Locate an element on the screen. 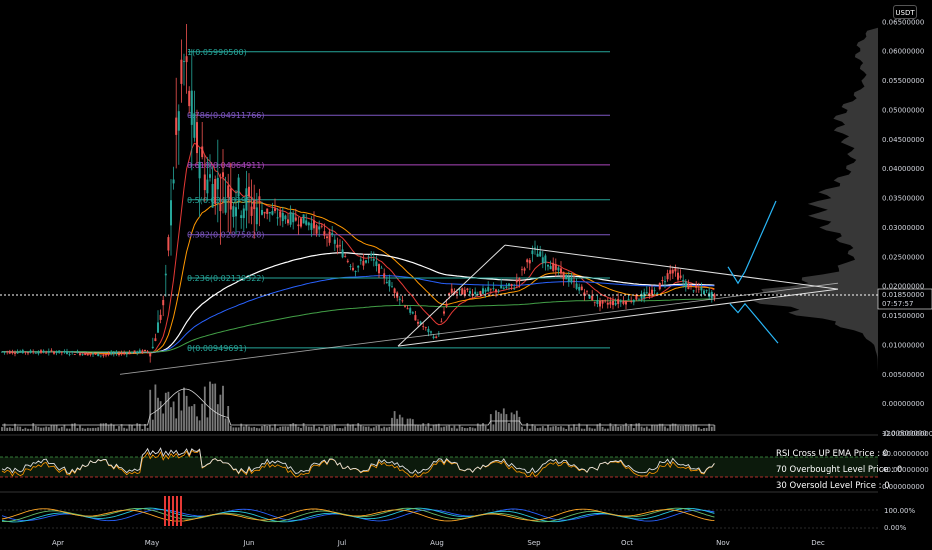 This screenshot has height=550, width=932. price-tick-label: 0.06500000 is located at coordinates (903, 22).